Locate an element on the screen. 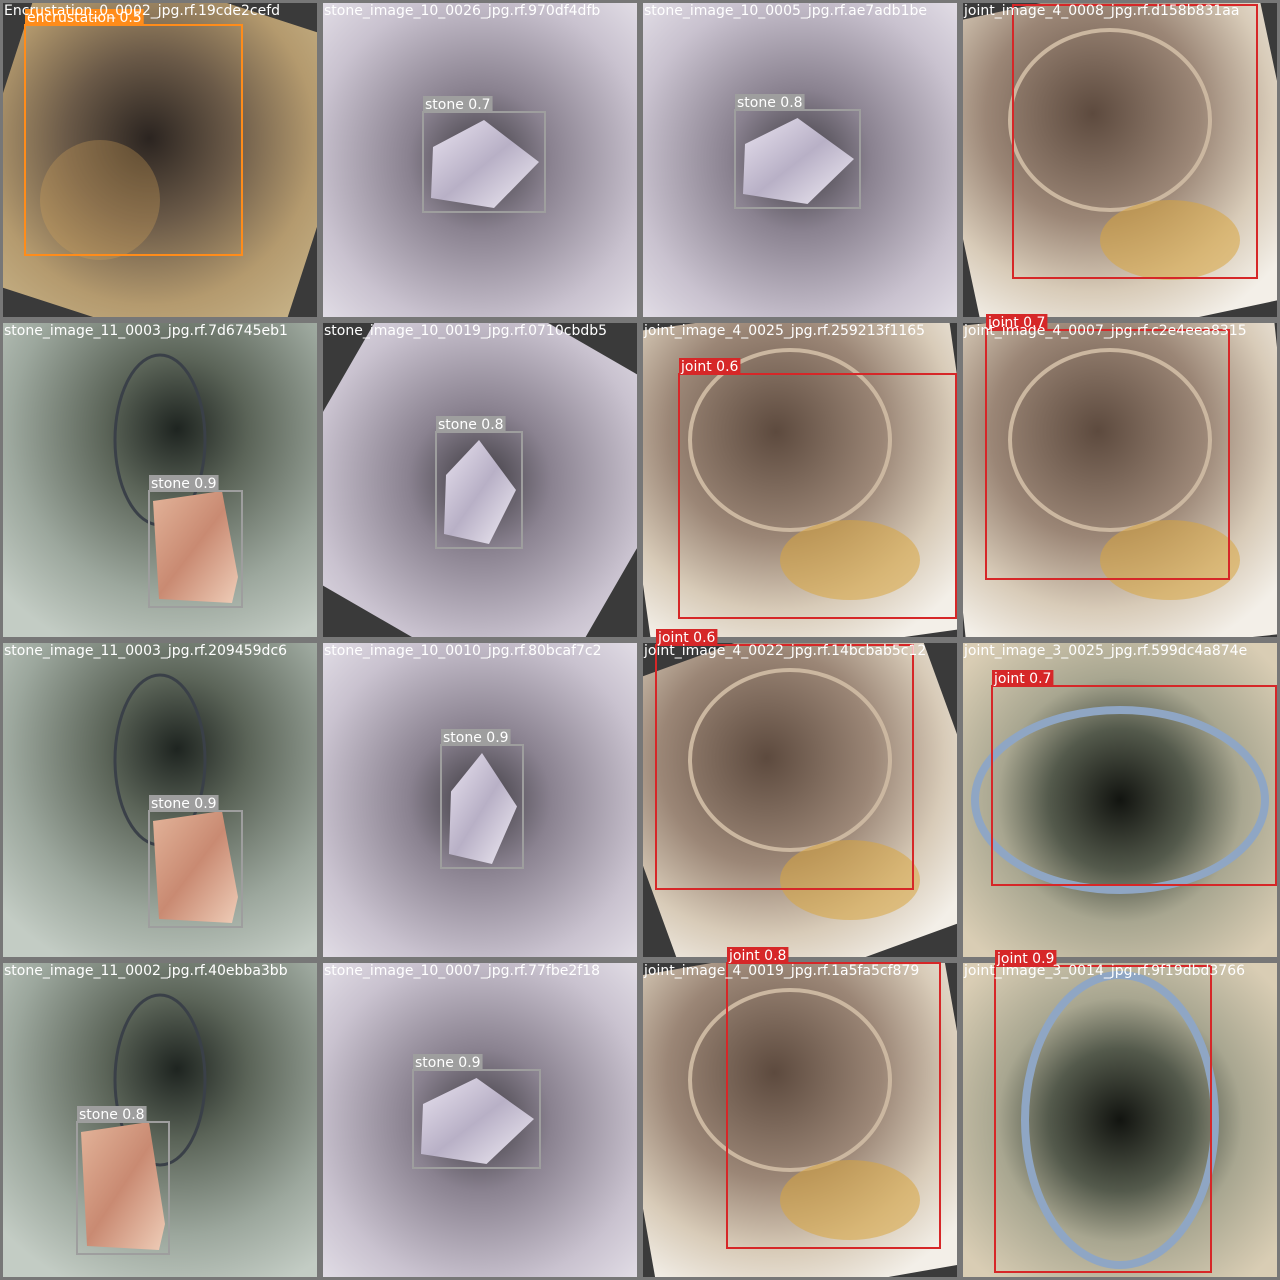 Image resolution: width=1280 pixels, height=1280 pixels. filename: stone_image_11_0003_jpg.rf.7d6745eb1 is located at coordinates (146, 331).